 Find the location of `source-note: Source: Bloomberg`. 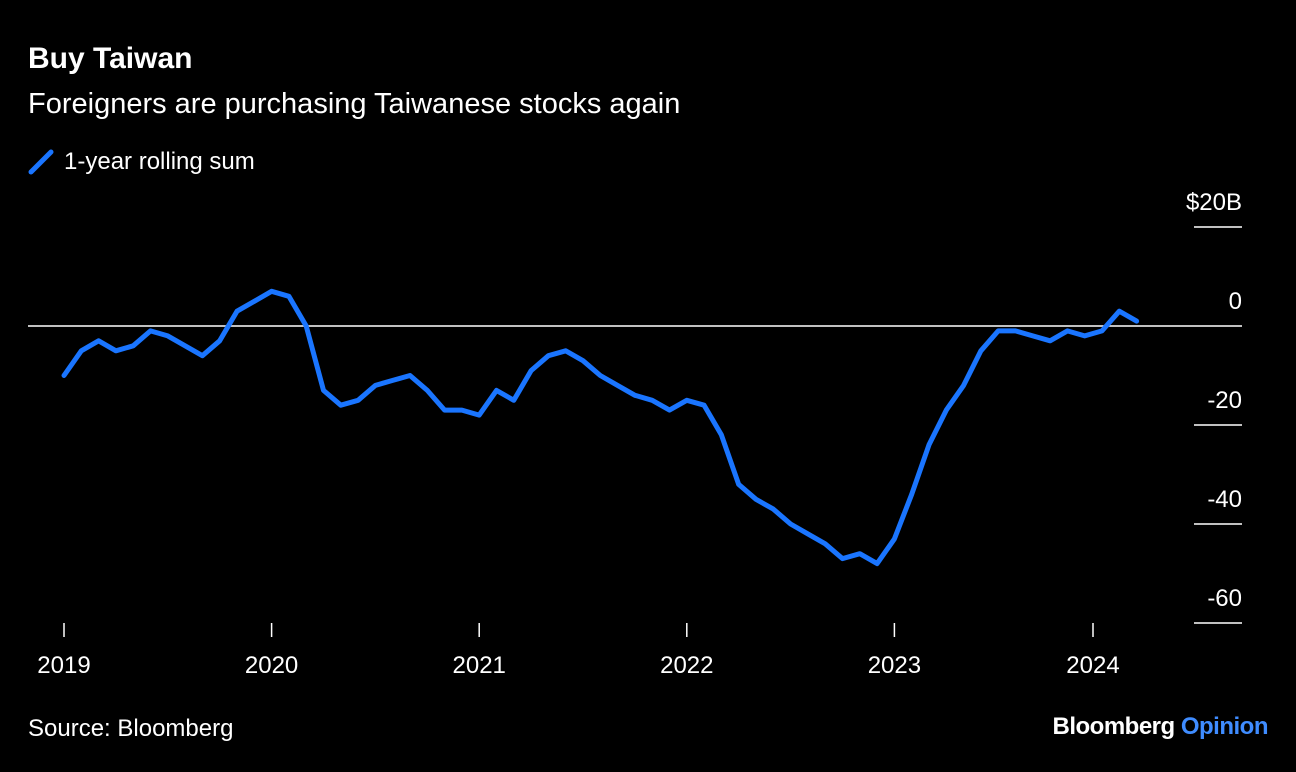

source-note: Source: Bloomberg is located at coordinates (131, 728).